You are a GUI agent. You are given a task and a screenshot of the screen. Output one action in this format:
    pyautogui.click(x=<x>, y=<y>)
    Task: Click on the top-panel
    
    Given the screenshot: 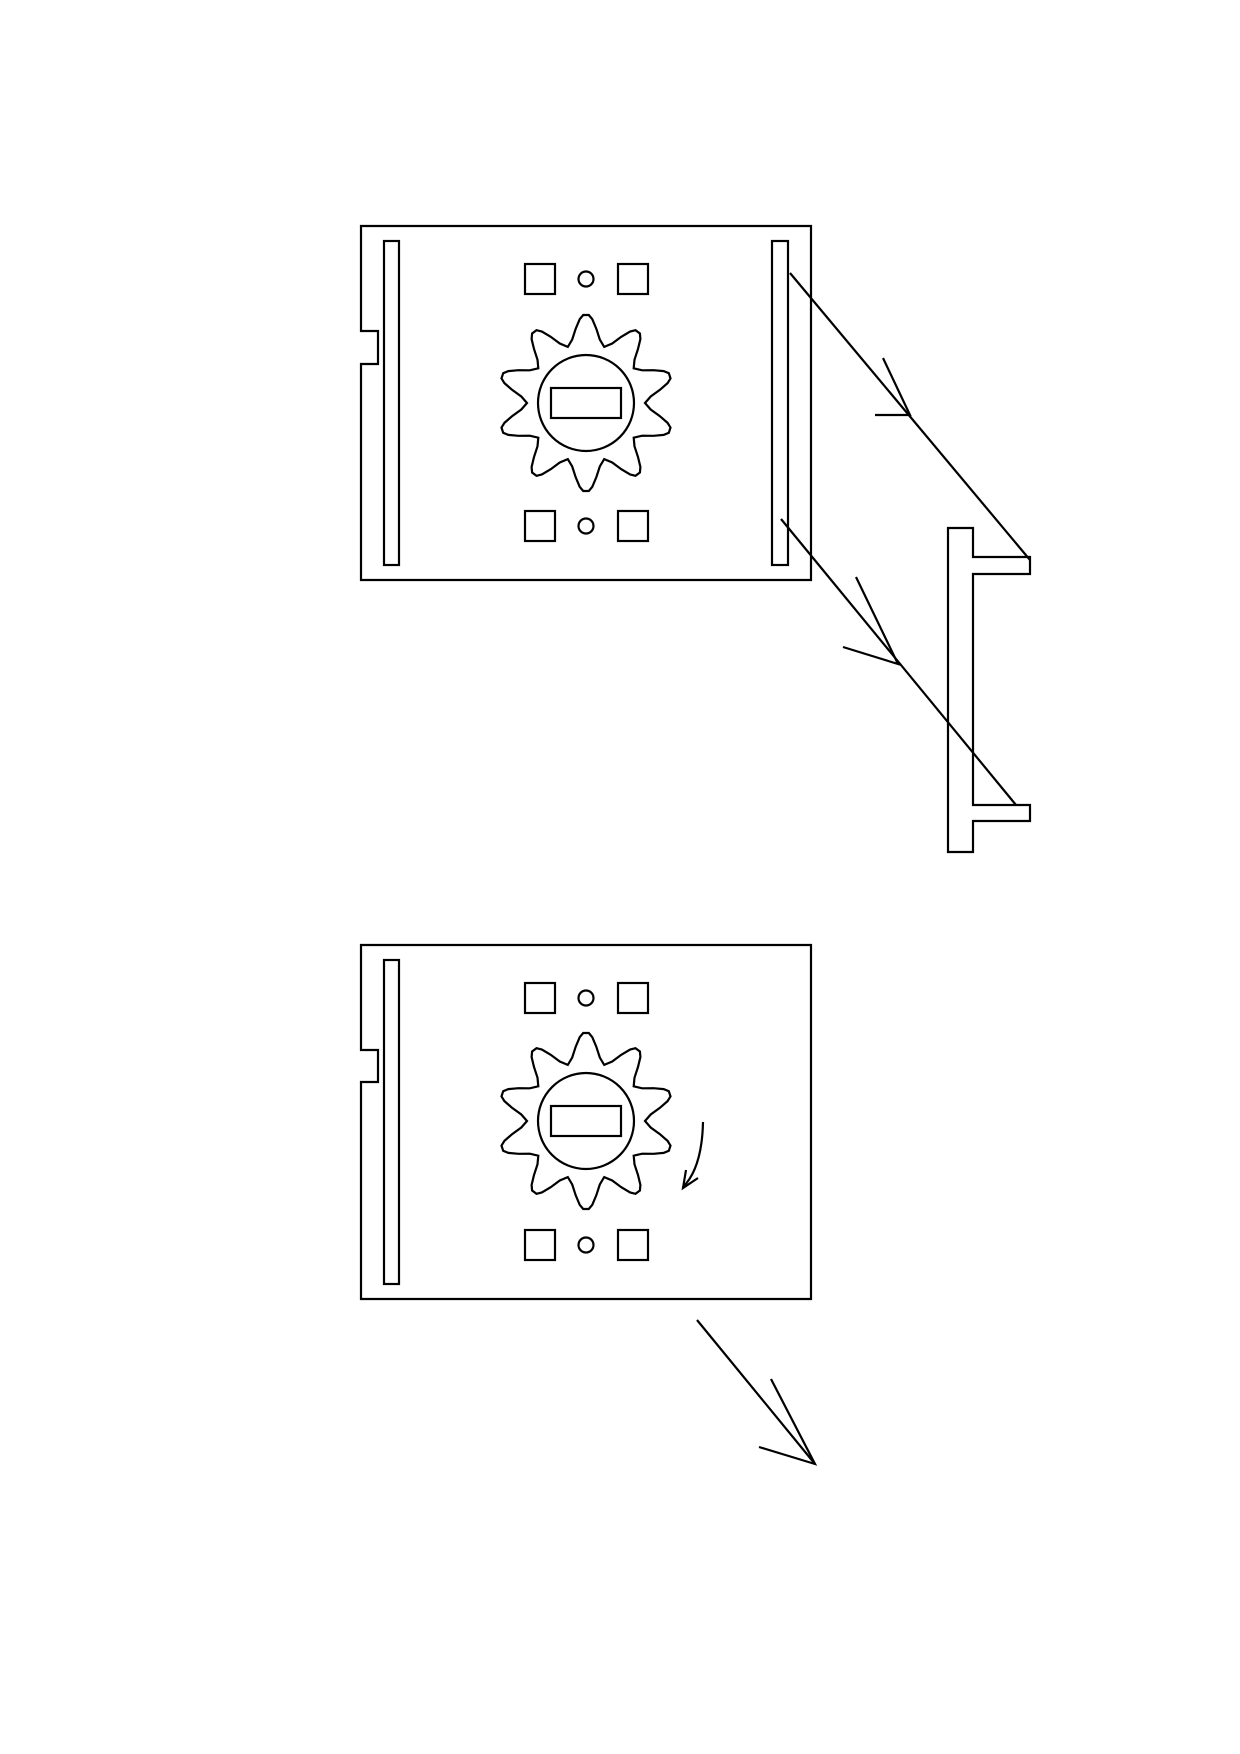 What is the action you would take?
    pyautogui.click(x=586, y=403)
    